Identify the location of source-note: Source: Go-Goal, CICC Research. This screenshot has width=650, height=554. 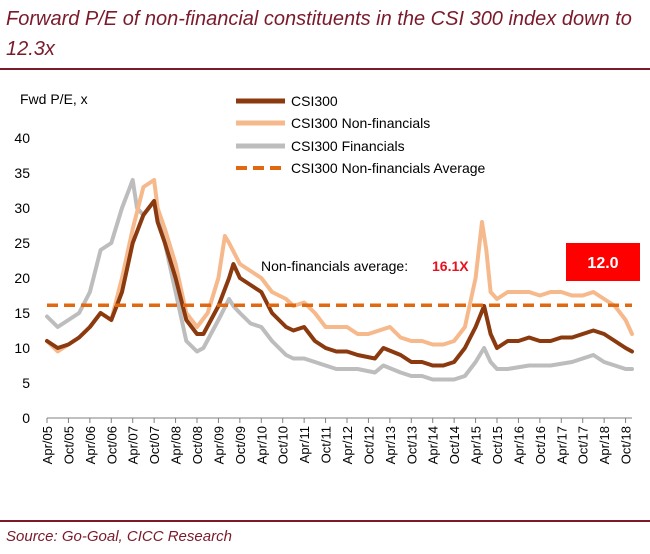
(119, 536).